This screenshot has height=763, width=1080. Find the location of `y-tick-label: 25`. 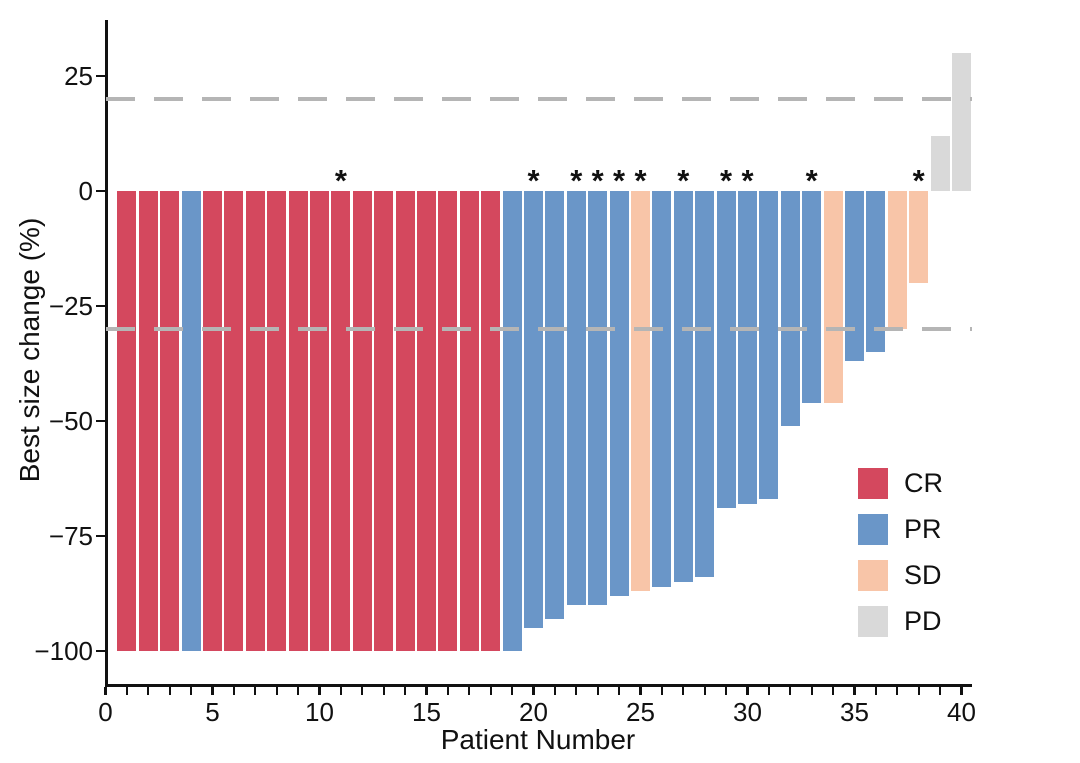

y-tick-label: 25 is located at coordinates (78, 76).